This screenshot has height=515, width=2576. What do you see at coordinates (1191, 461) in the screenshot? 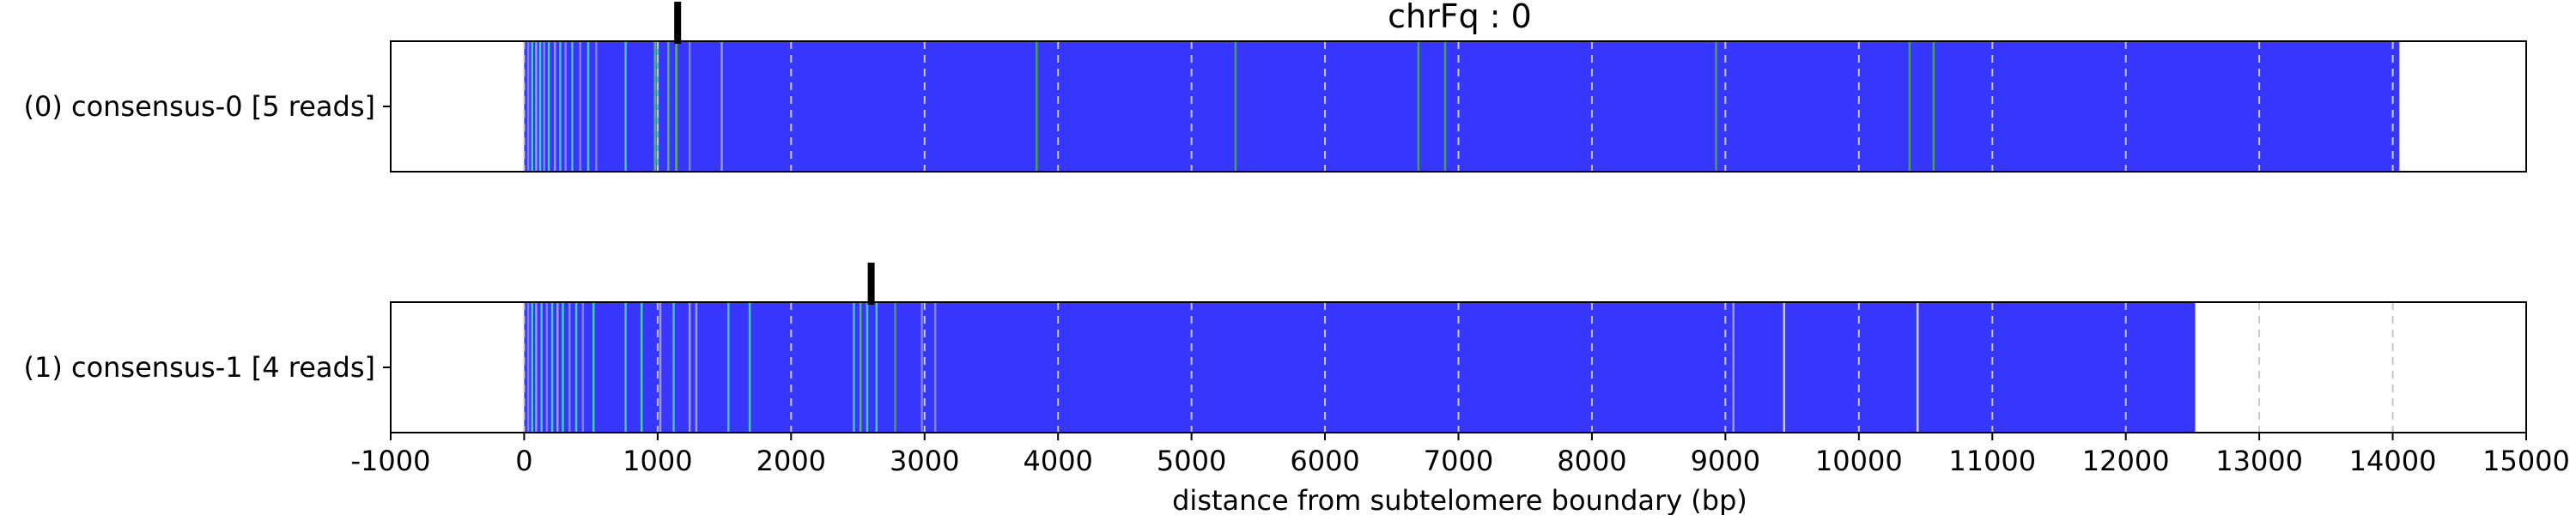
I see `x-tick-label: 5000` at bounding box center [1191, 461].